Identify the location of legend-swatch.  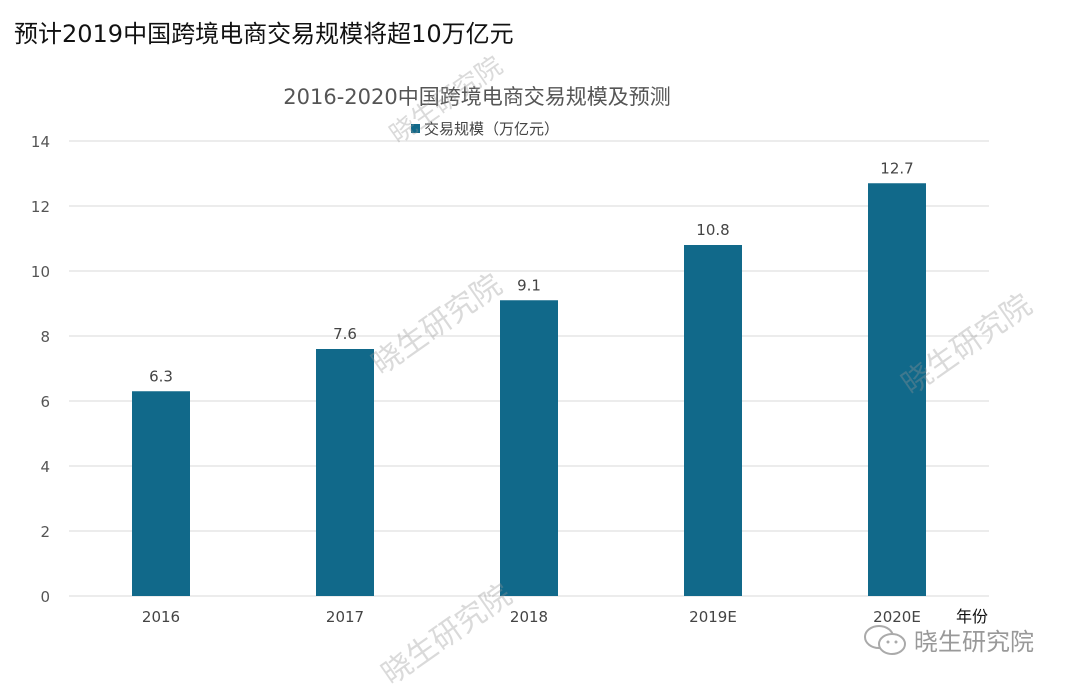
(415, 128).